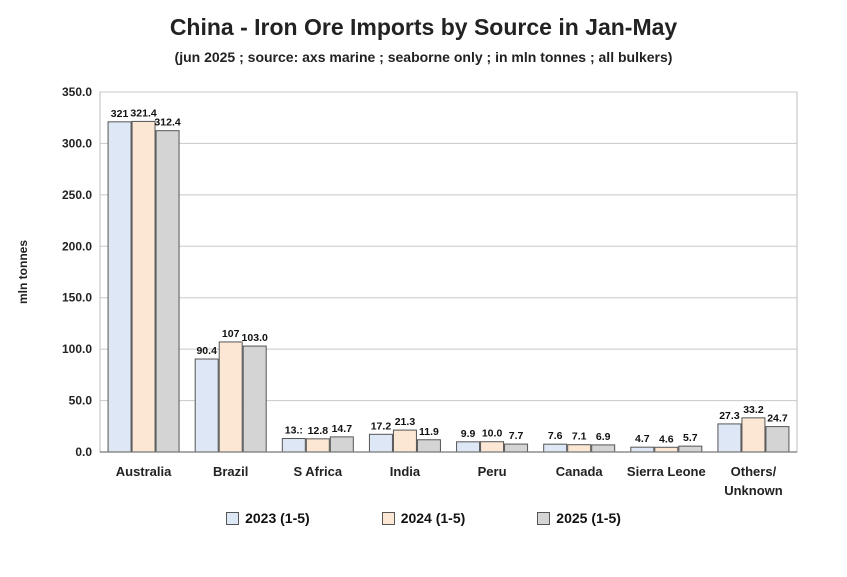 This screenshot has width=847, height=577. I want to click on y-tick-label: 250.0, so click(77, 195).